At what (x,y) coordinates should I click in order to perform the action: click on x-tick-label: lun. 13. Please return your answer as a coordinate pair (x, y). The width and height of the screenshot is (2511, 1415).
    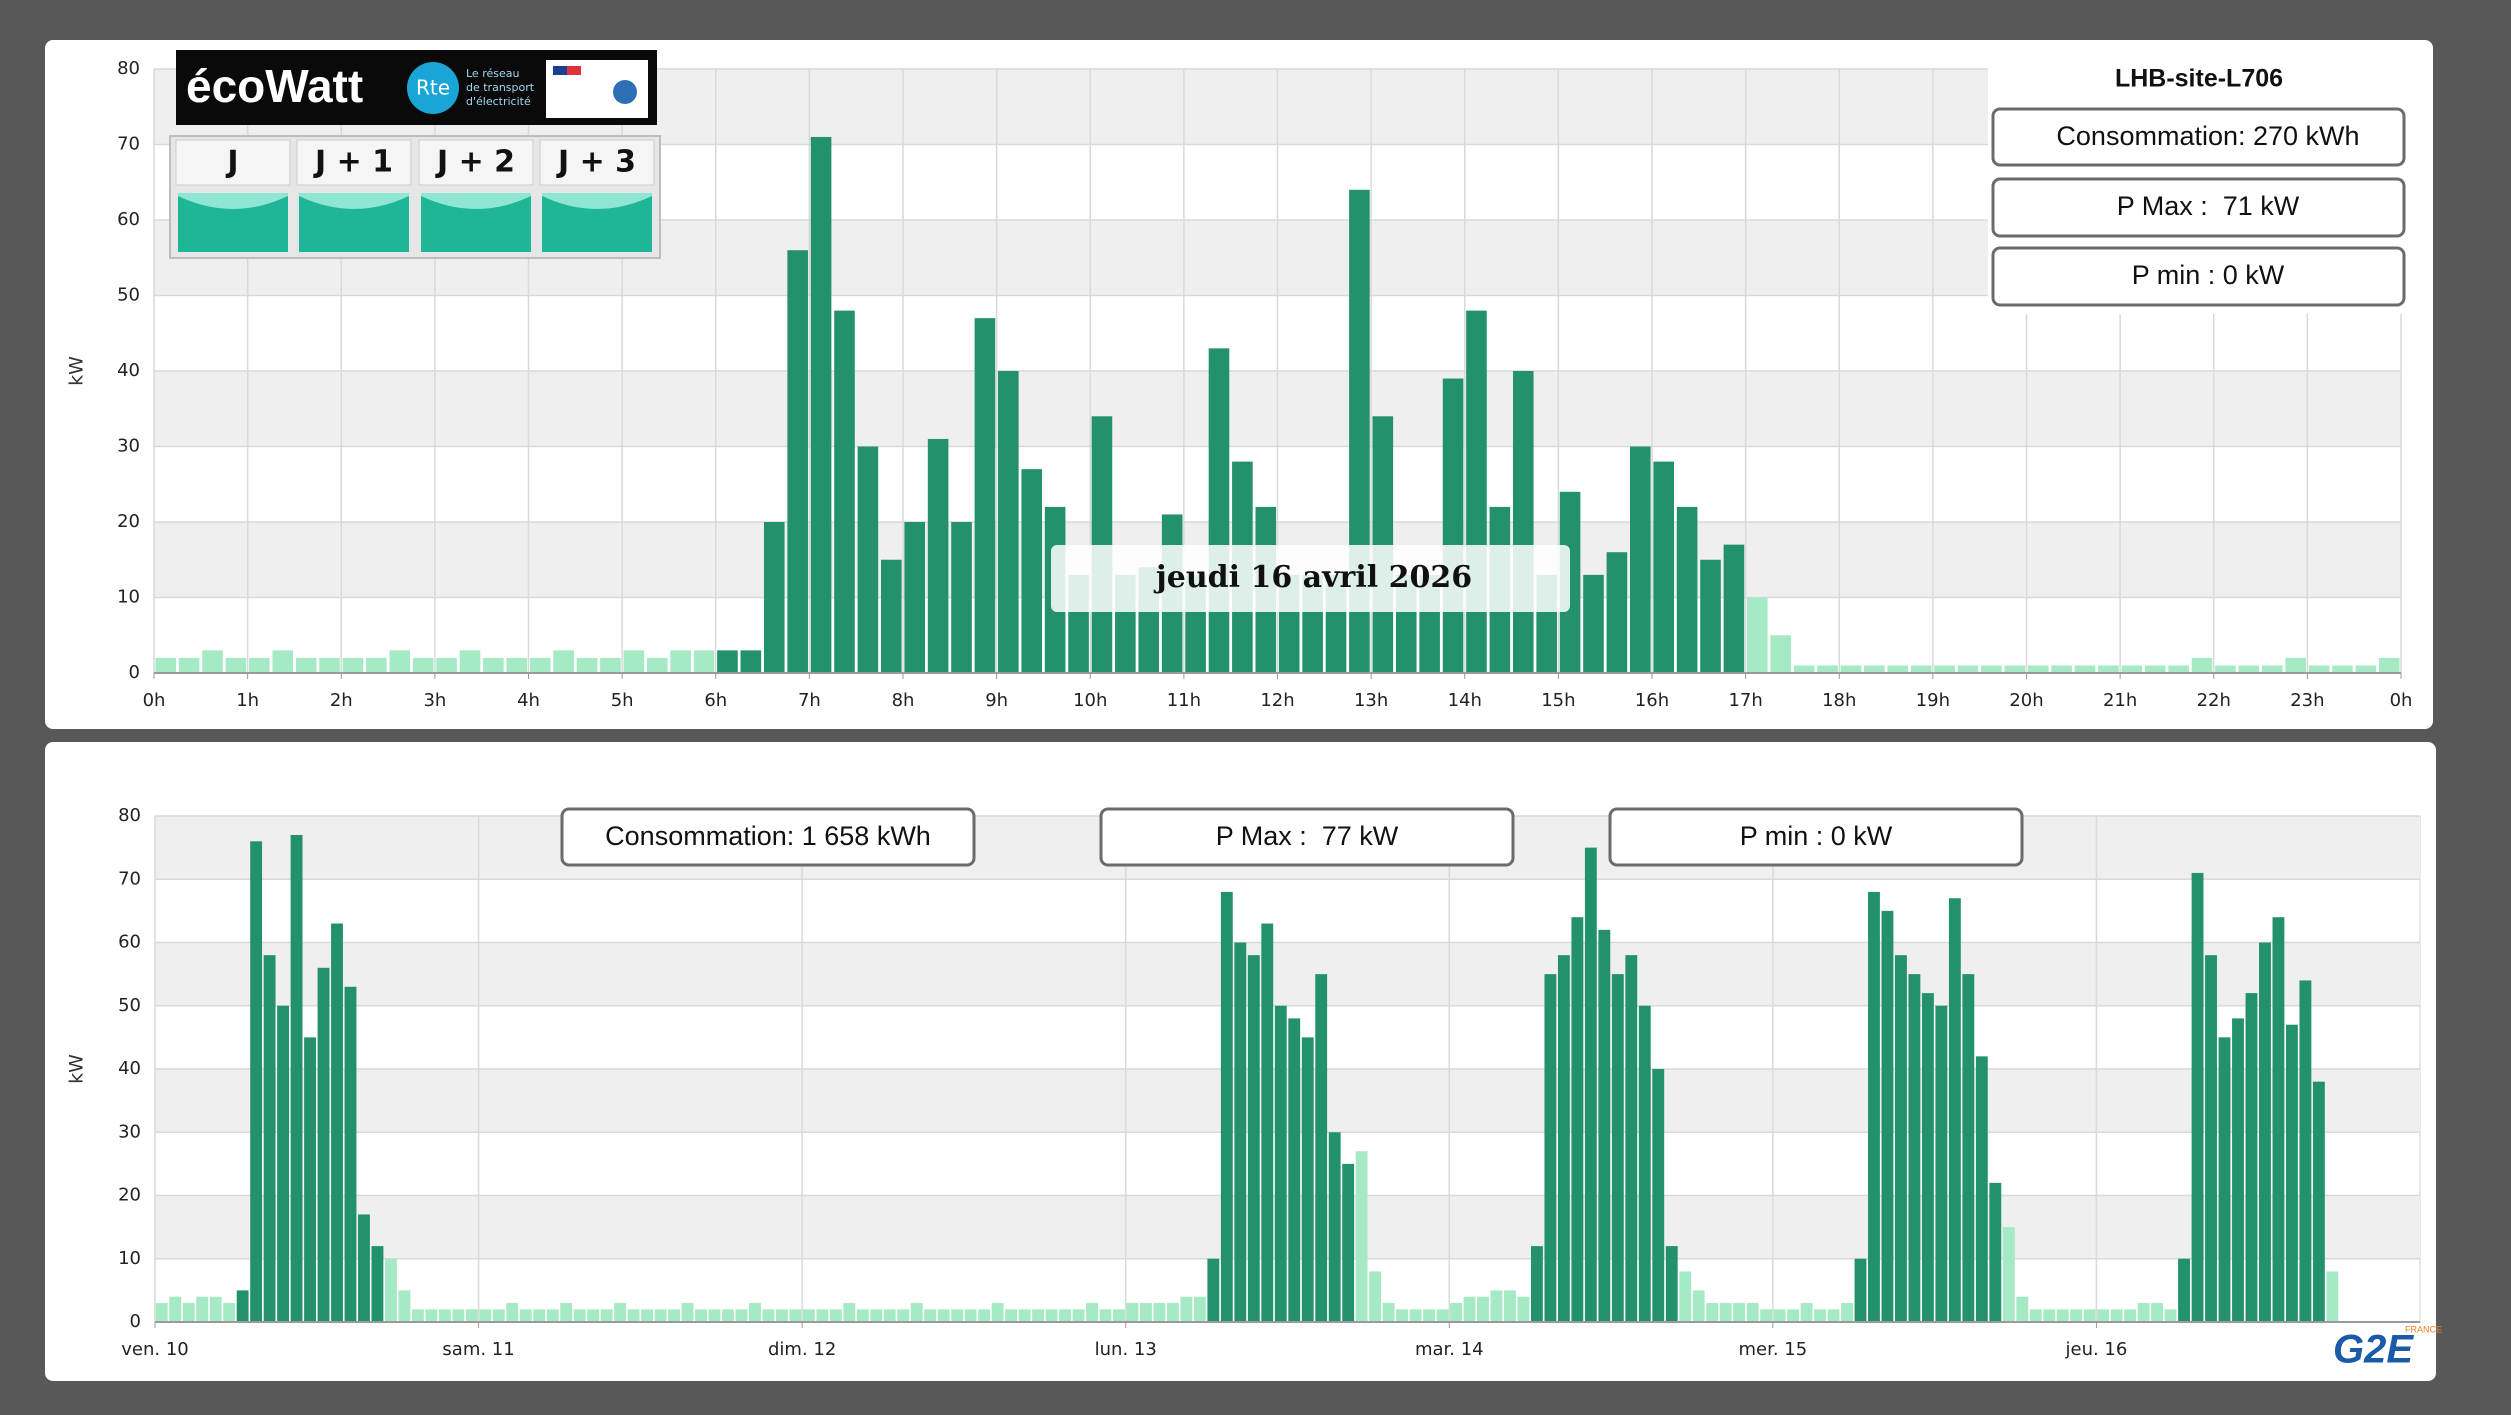
    Looking at the image, I should click on (1126, 1349).